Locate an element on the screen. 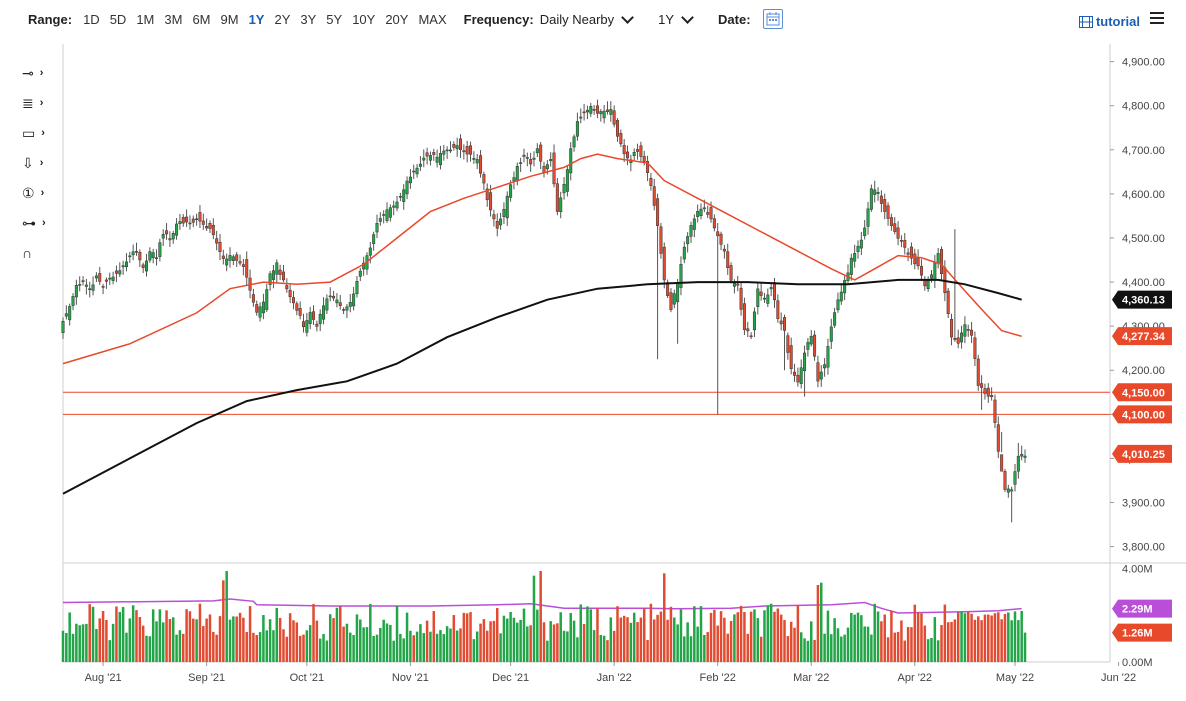 This screenshot has width=1186, height=701. tutorial-link: tutorial is located at coordinates (1109, 21).